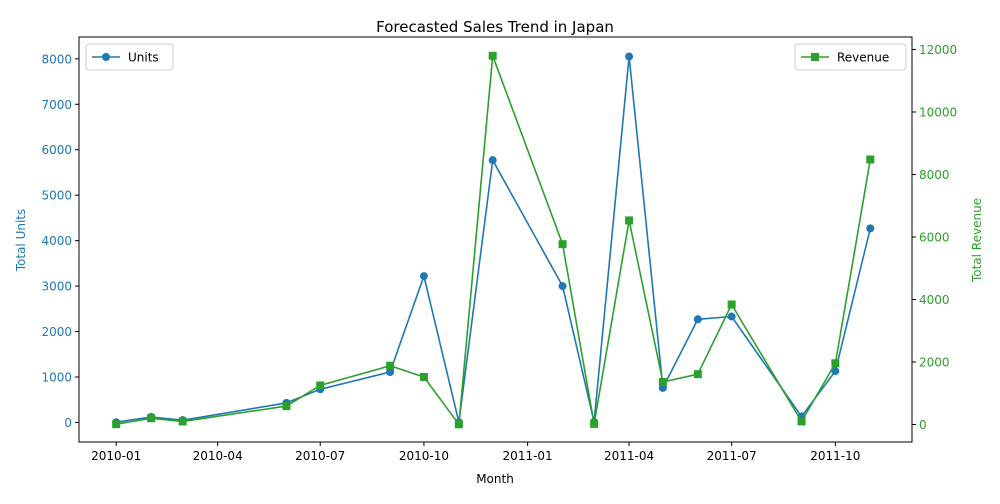 This screenshot has height=504, width=1000. What do you see at coordinates (934, 175) in the screenshot?
I see `y-right-tick-label: 8000` at bounding box center [934, 175].